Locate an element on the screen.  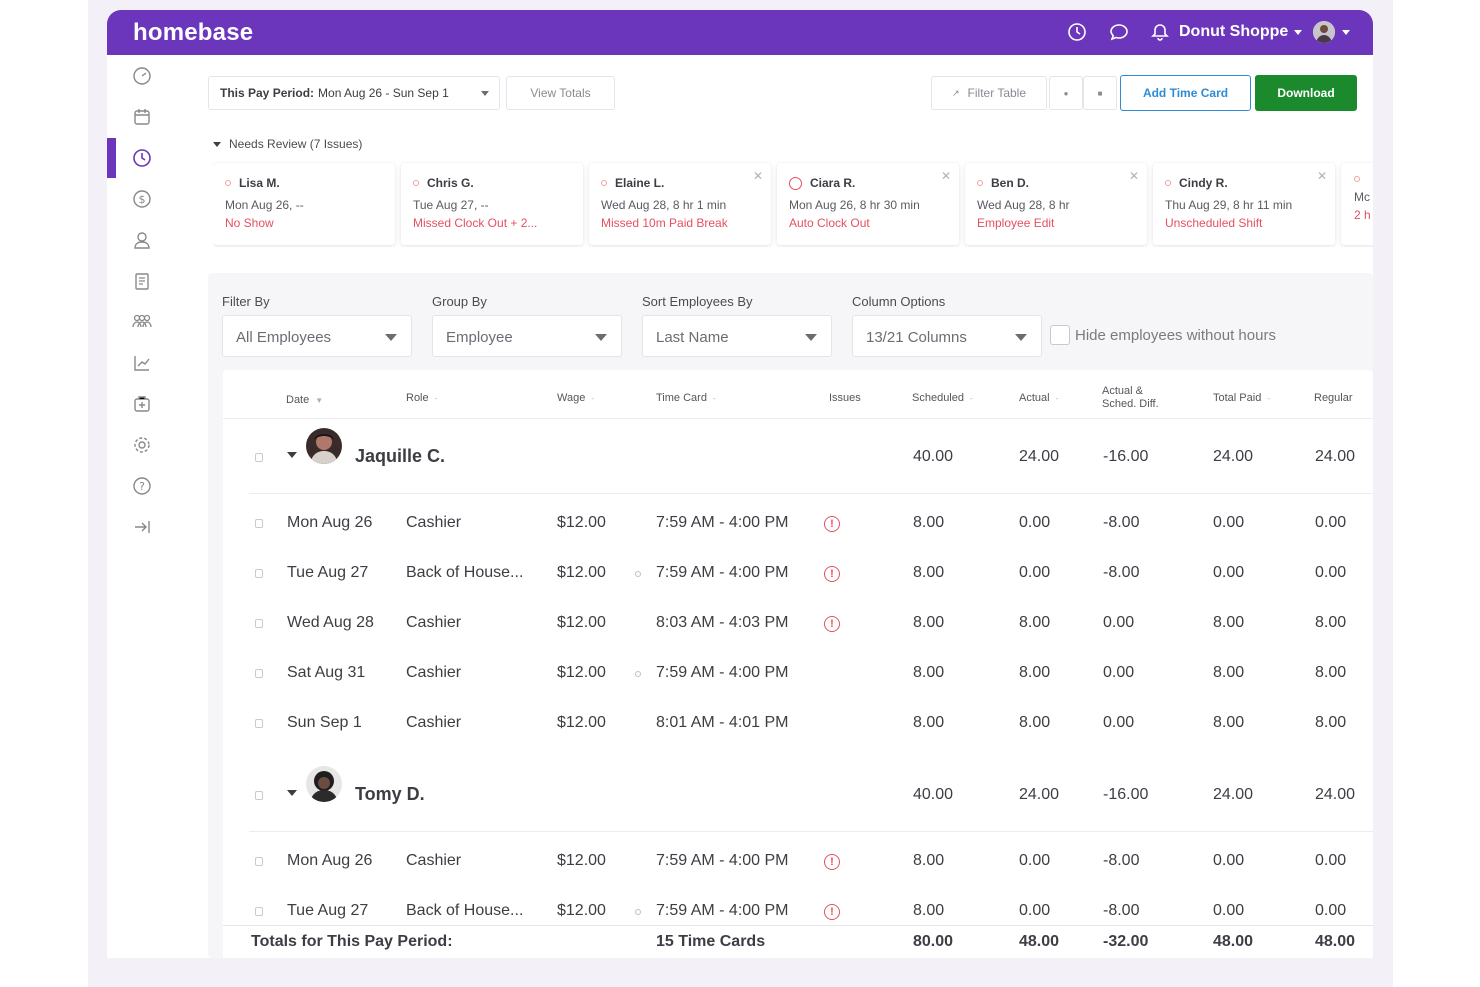
store-selector: Donut Shoppe is located at coordinates (1241, 32).